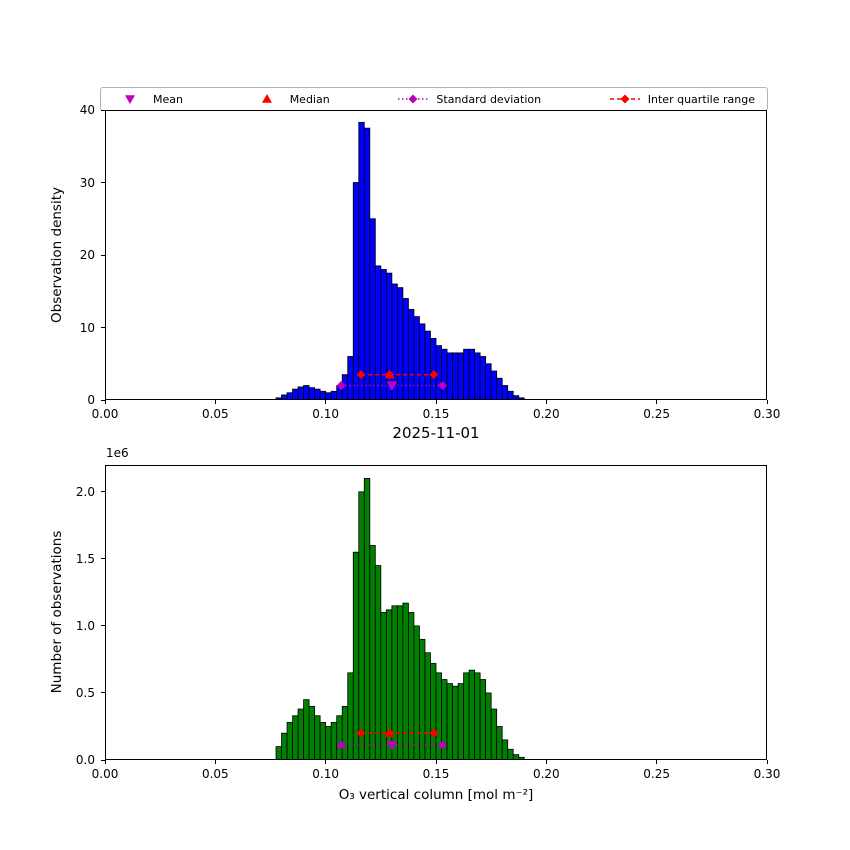  What do you see at coordinates (130, 99) in the screenshot?
I see `mean-marker-icon` at bounding box center [130, 99].